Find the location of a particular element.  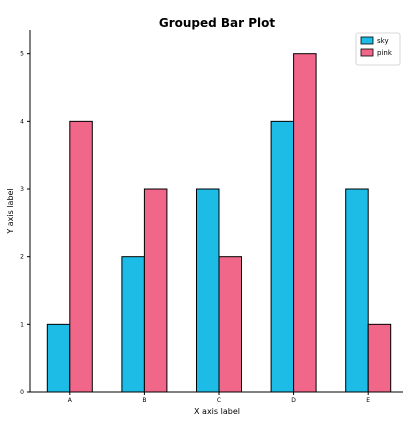

bar-pink-A is located at coordinates (81, 256).